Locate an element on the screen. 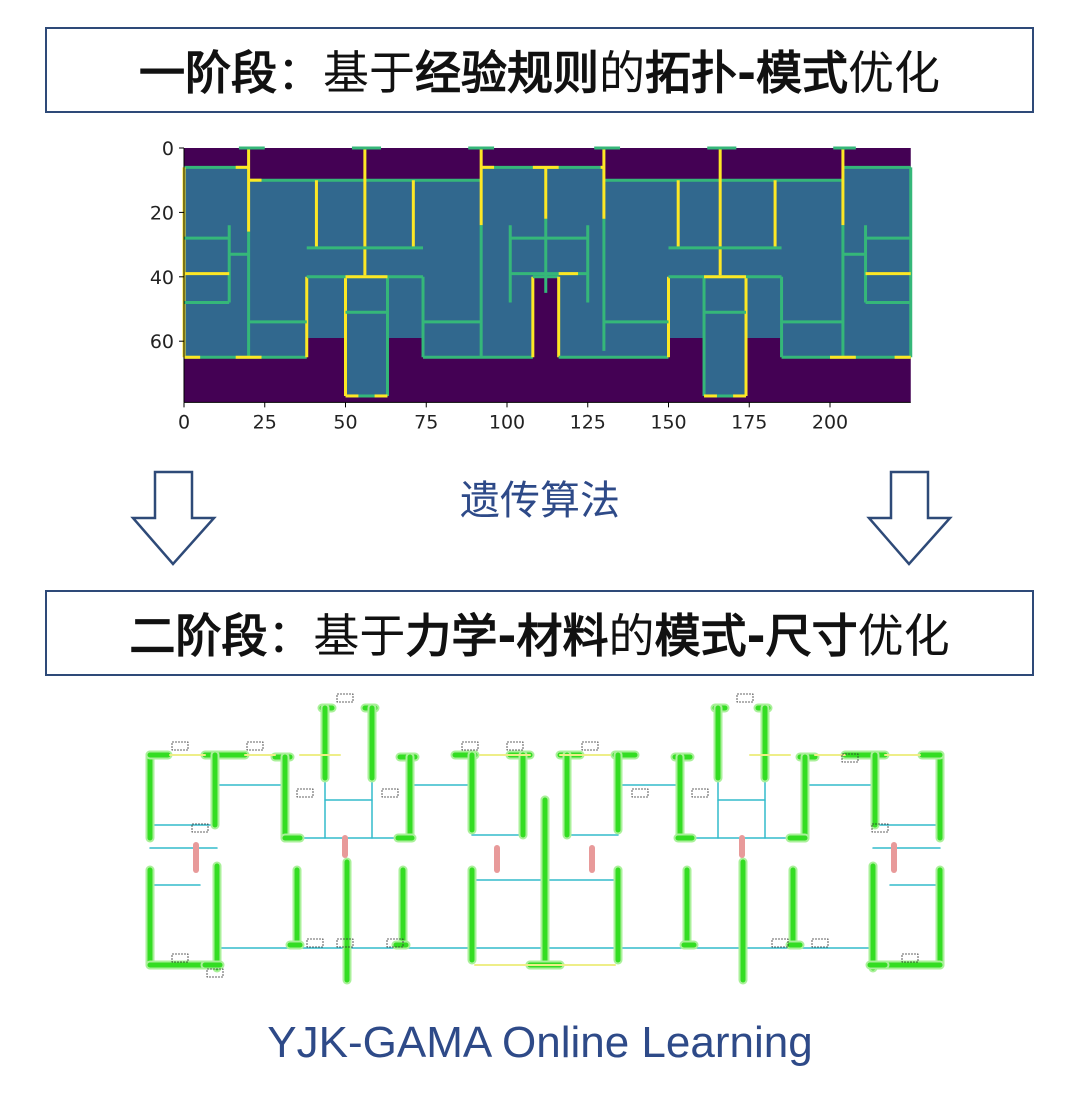  x-tick-label: 175 is located at coordinates (749, 422).